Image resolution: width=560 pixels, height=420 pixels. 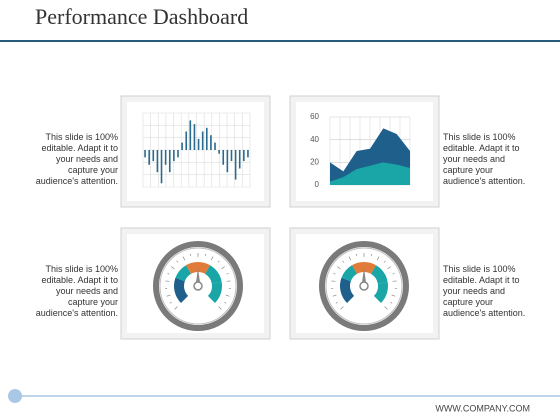 I want to click on y-tick-label: 60, so click(x=314, y=116).